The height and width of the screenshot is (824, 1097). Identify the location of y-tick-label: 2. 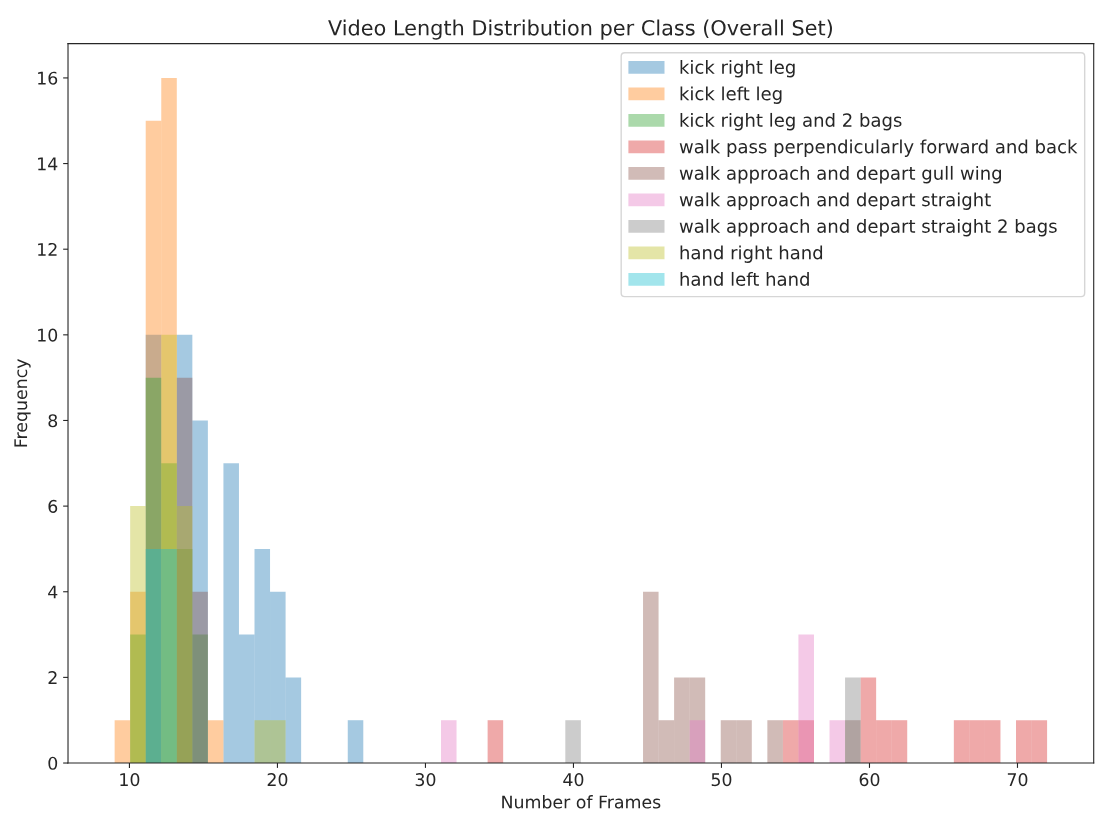
(52, 677).